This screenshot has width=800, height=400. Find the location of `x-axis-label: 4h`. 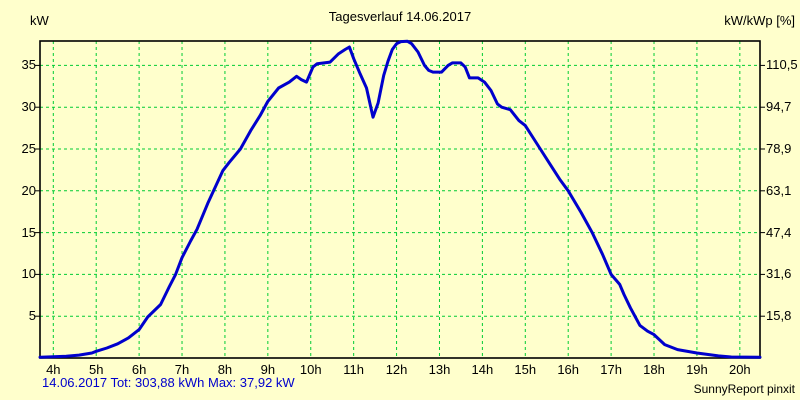

x-axis-label: 4h is located at coordinates (53, 369).